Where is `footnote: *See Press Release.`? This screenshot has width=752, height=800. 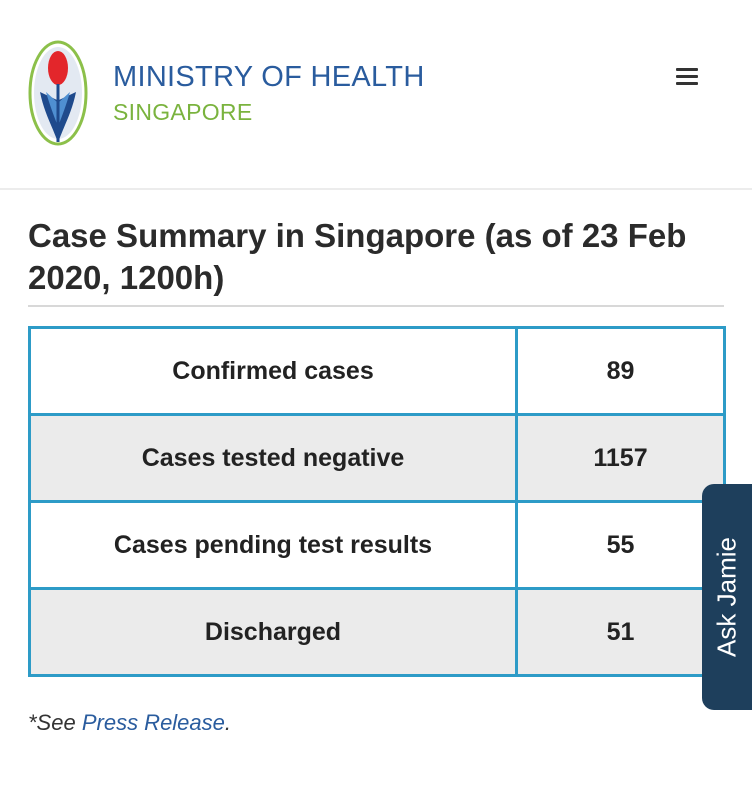
footnote: *See Press Release. is located at coordinates (129, 723).